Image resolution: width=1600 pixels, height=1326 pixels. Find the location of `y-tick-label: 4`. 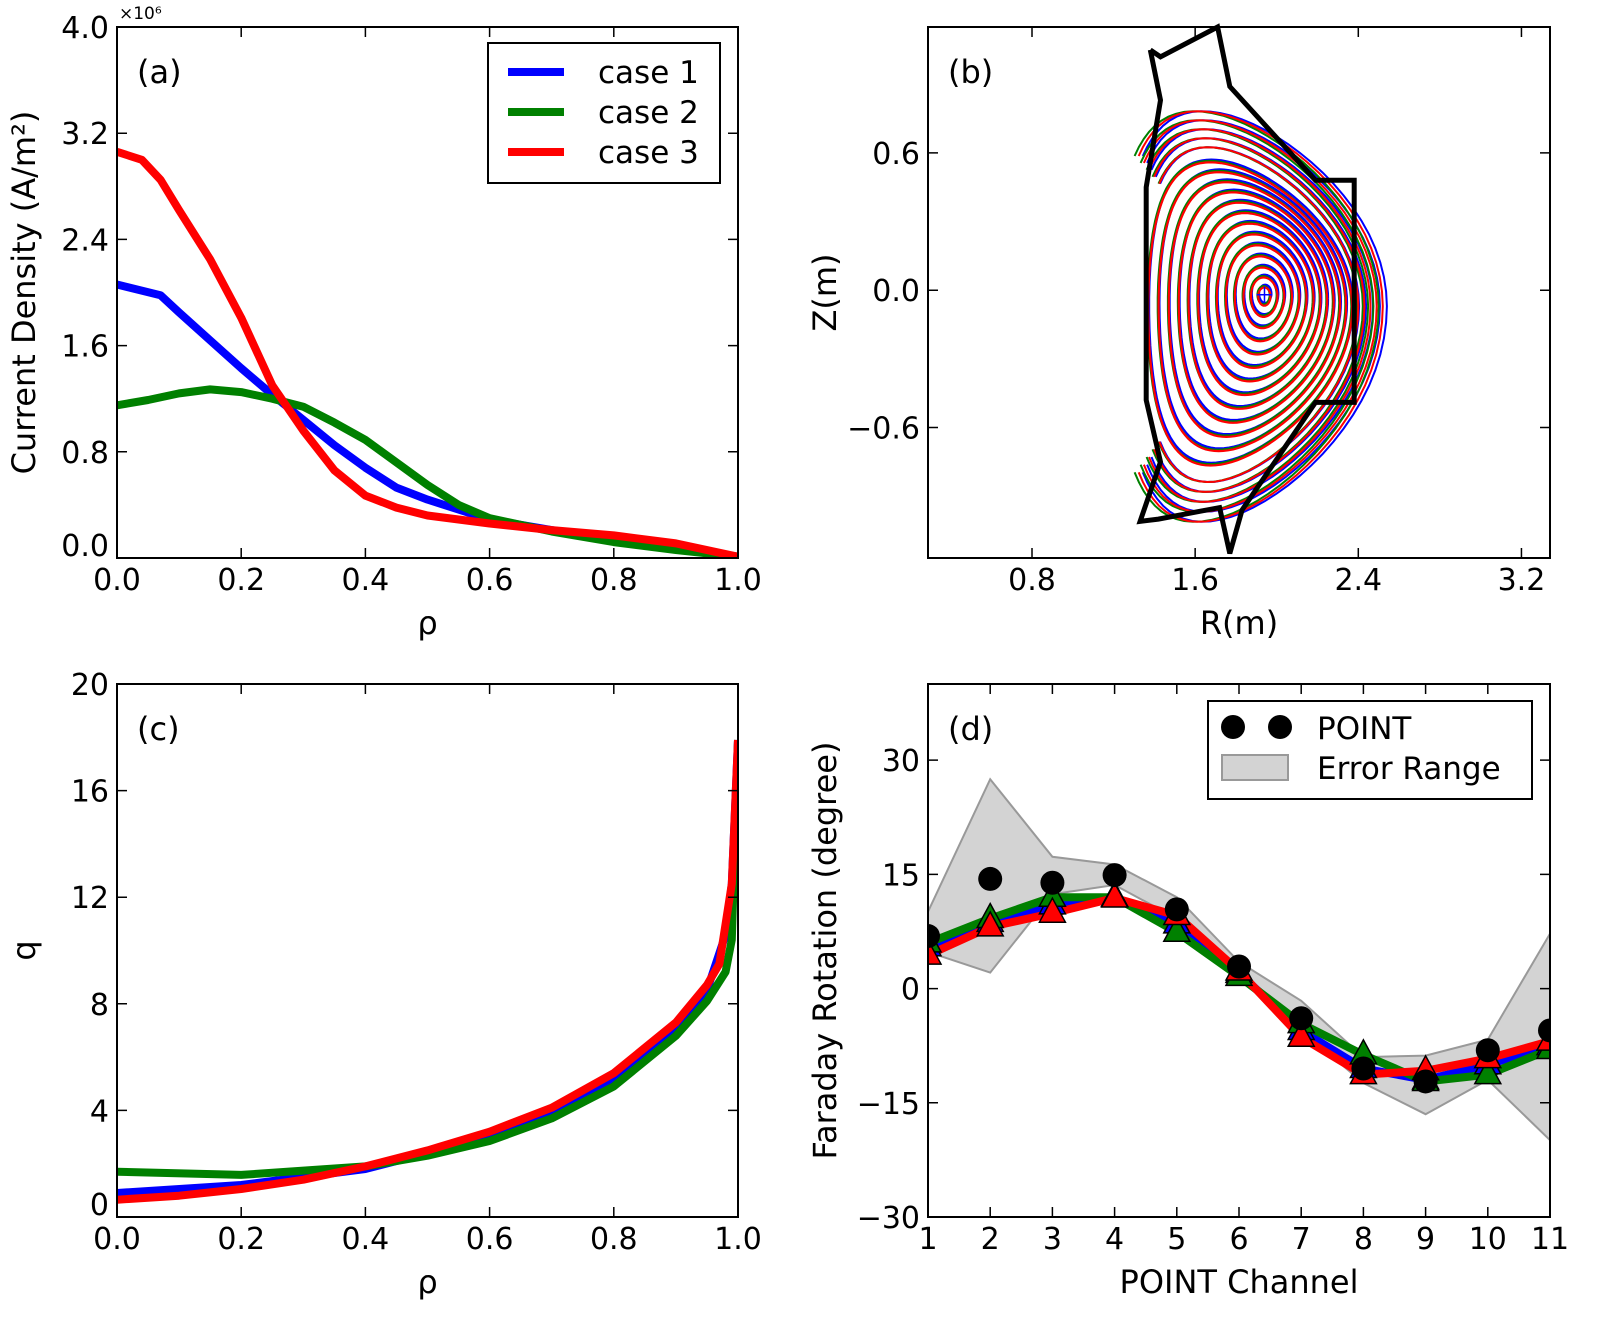

y-tick-label: 4 is located at coordinates (99, 1111).